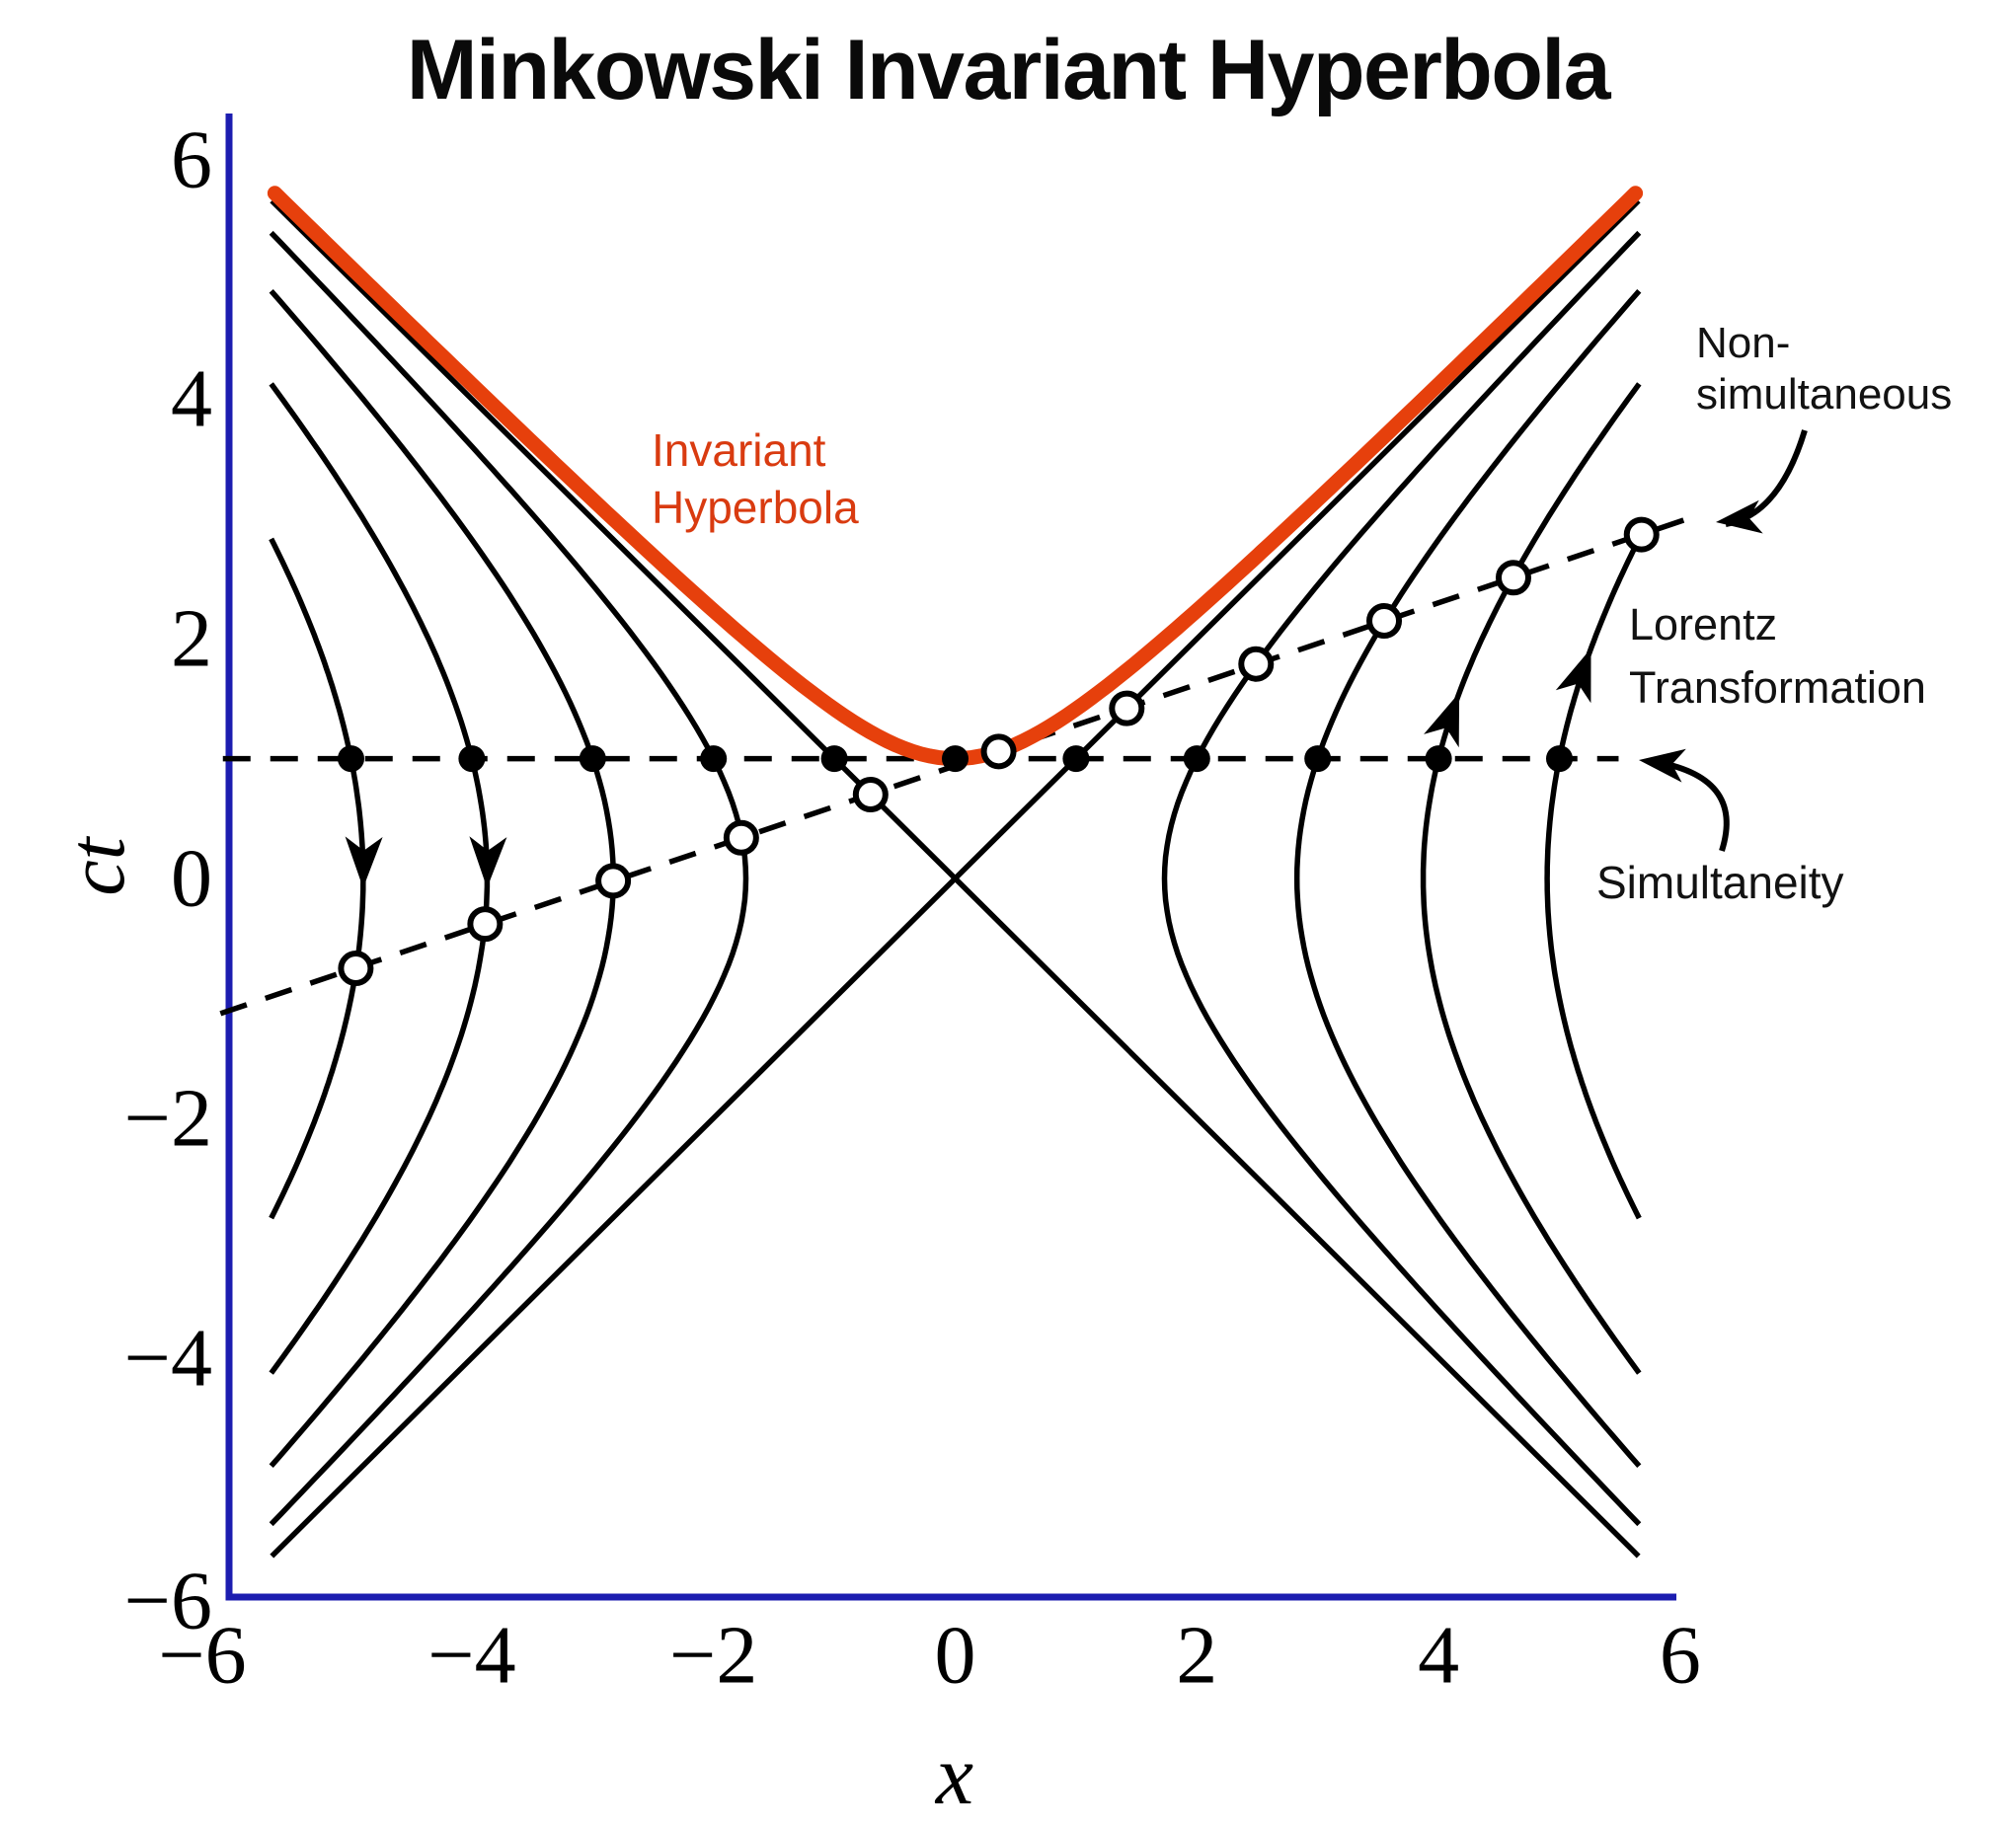  I want to click on hyperbola-left-c24, so click(317, 878).